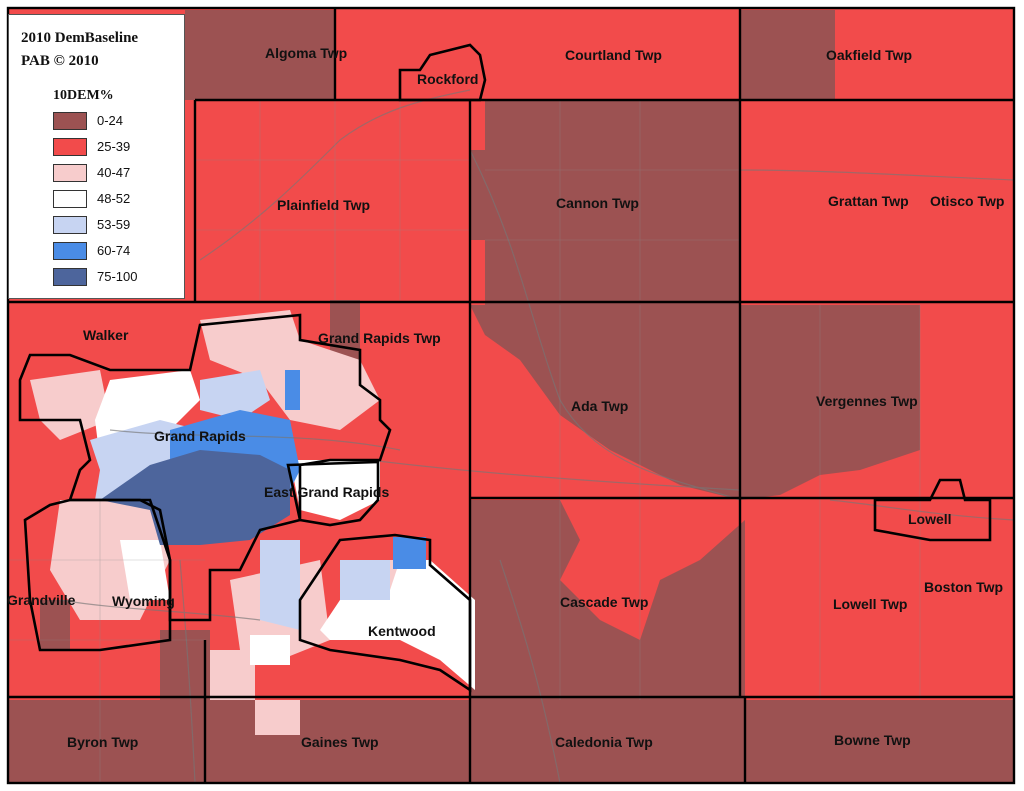 Image resolution: width=1024 pixels, height=791 pixels. What do you see at coordinates (106, 335) in the screenshot?
I see `label-walker: Walker` at bounding box center [106, 335].